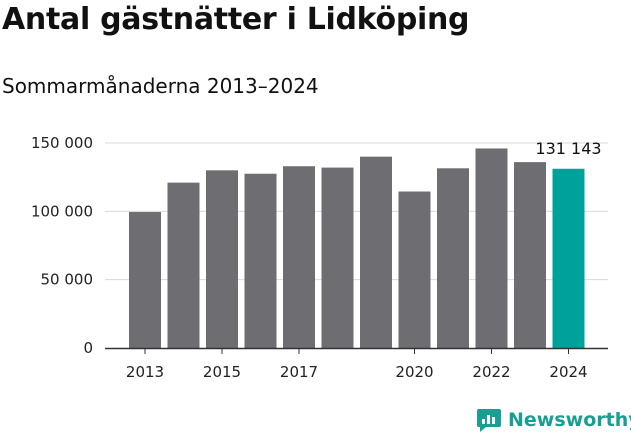 The width and height of the screenshot is (631, 439). What do you see at coordinates (337, 257) in the screenshot?
I see `bar-2018` at bounding box center [337, 257].